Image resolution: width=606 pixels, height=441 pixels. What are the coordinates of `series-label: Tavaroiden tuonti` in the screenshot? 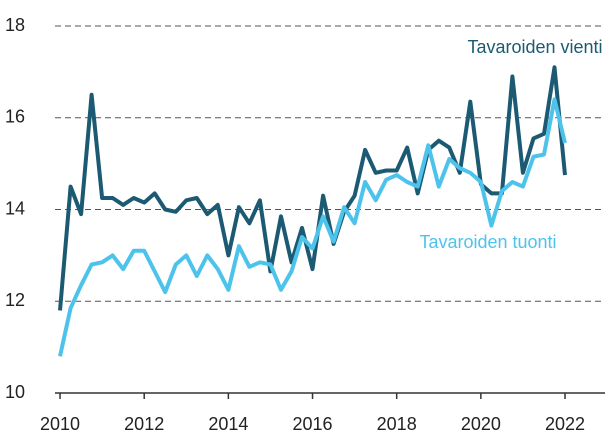 It's located at (487, 242).